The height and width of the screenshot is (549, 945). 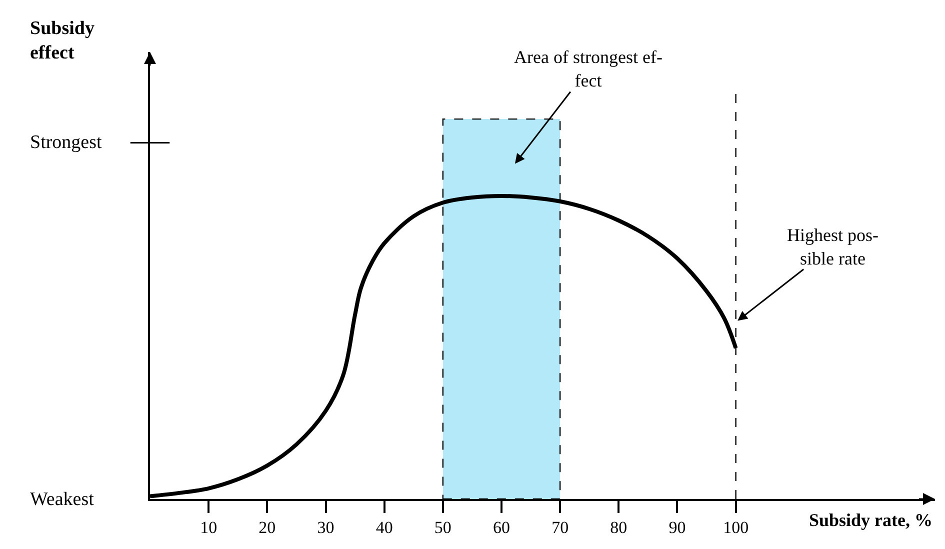 I want to click on text: Area of strongest ef- fect, so click(x=588, y=68).